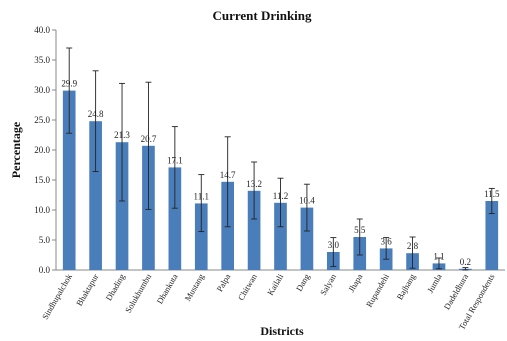 Image resolution: width=507 pixels, height=341 pixels. What do you see at coordinates (45, 240) in the screenshot?
I see `y-tick-label: 5.0` at bounding box center [45, 240].